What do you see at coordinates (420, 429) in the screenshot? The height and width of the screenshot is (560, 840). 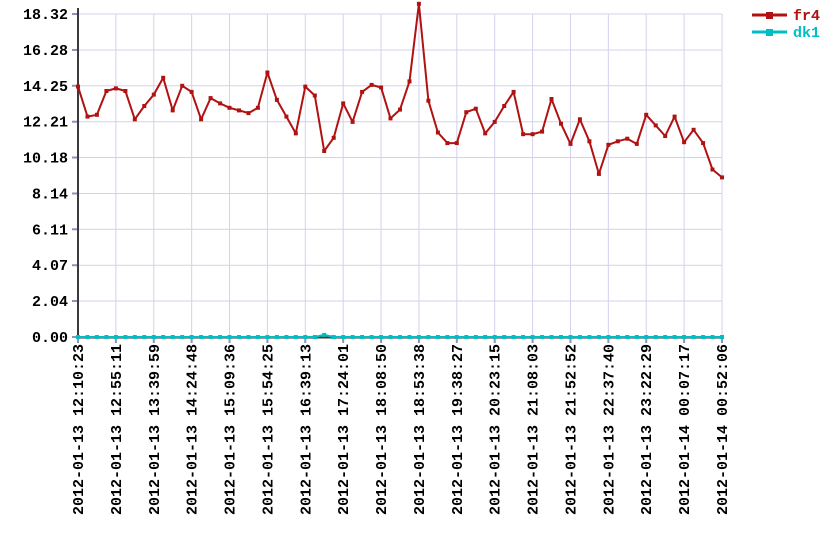 I see `x-tick-label: 2012-01-13 18:53:38` at bounding box center [420, 429].